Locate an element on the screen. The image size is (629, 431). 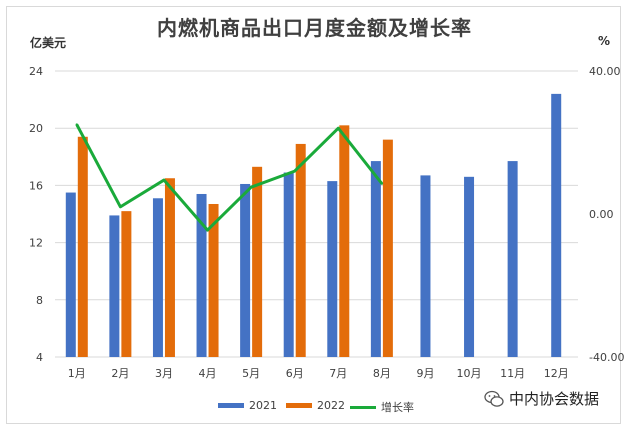
y-tick-label: 16 is located at coordinates (36, 185).